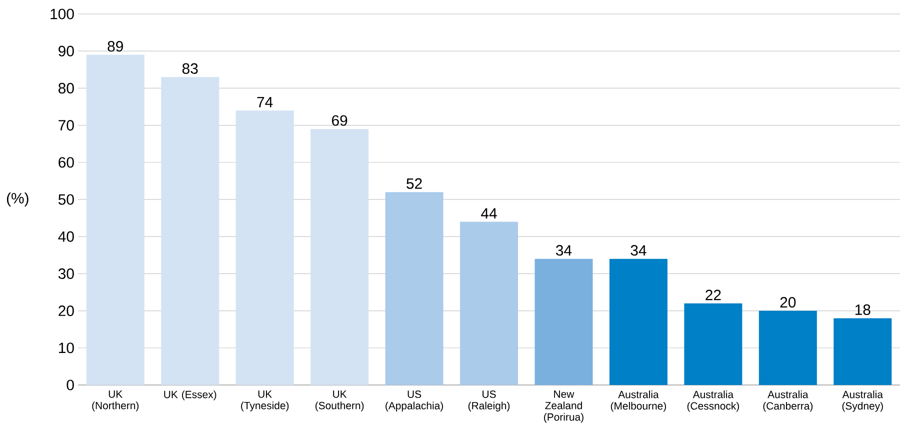 The width and height of the screenshot is (904, 436). Describe the element at coordinates (66, 310) in the screenshot. I see `y-tick-label: 20` at that location.